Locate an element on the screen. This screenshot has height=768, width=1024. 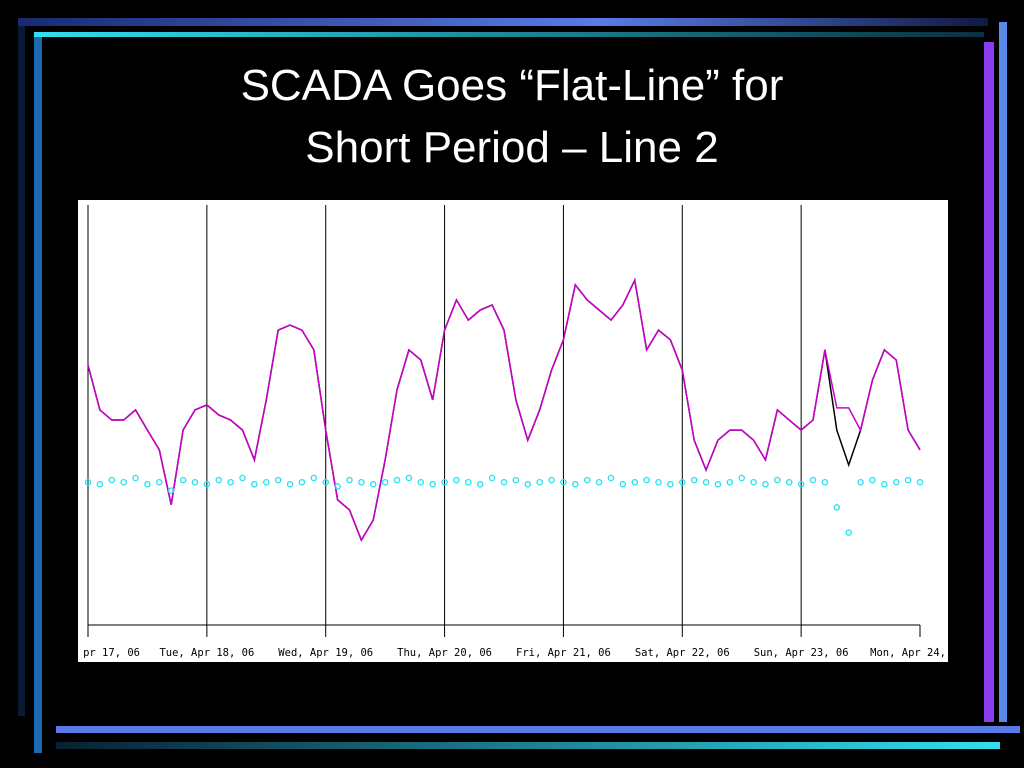
x-tick-label: Sat, Apr 22, 06 is located at coordinates (682, 653).